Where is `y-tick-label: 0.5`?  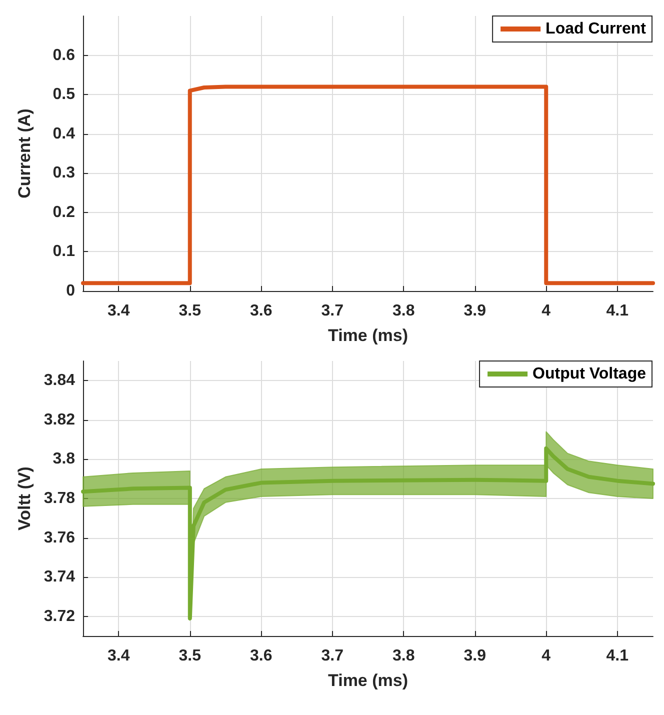
y-tick-label: 0.5 is located at coordinates (64, 95).